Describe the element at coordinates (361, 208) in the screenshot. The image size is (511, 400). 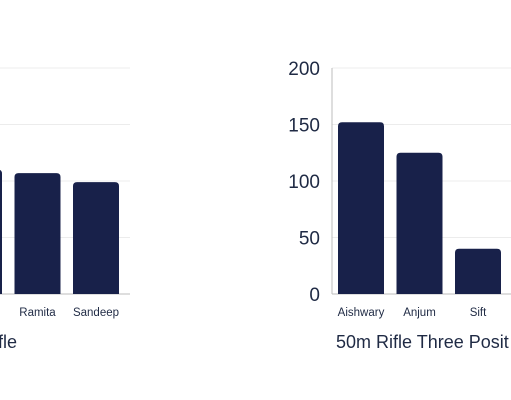
I see `bar-aishwary` at that location.